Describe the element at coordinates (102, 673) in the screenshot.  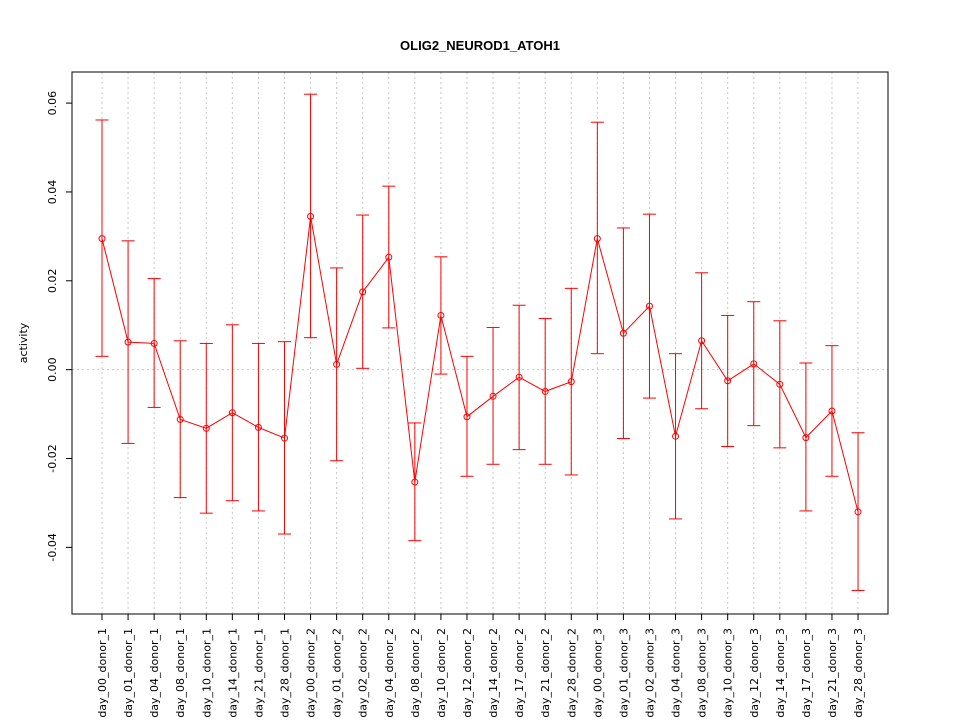
I see `x-tick-label: day_00_donor_1` at that location.